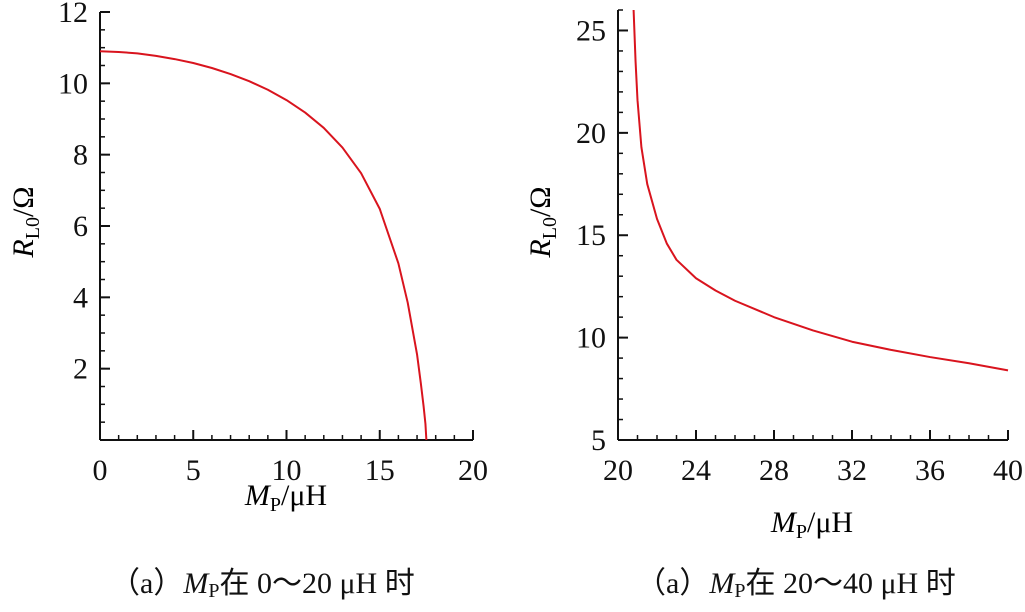 Image resolution: width=1025 pixels, height=612 pixels. What do you see at coordinates (80, 226) in the screenshot?
I see `y-tick-label: 6` at bounding box center [80, 226].